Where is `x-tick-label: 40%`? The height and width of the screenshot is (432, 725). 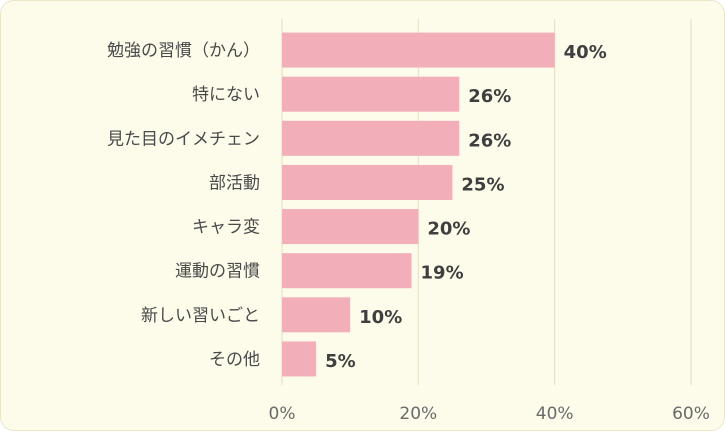
x-tick-label: 40% is located at coordinates (555, 414).